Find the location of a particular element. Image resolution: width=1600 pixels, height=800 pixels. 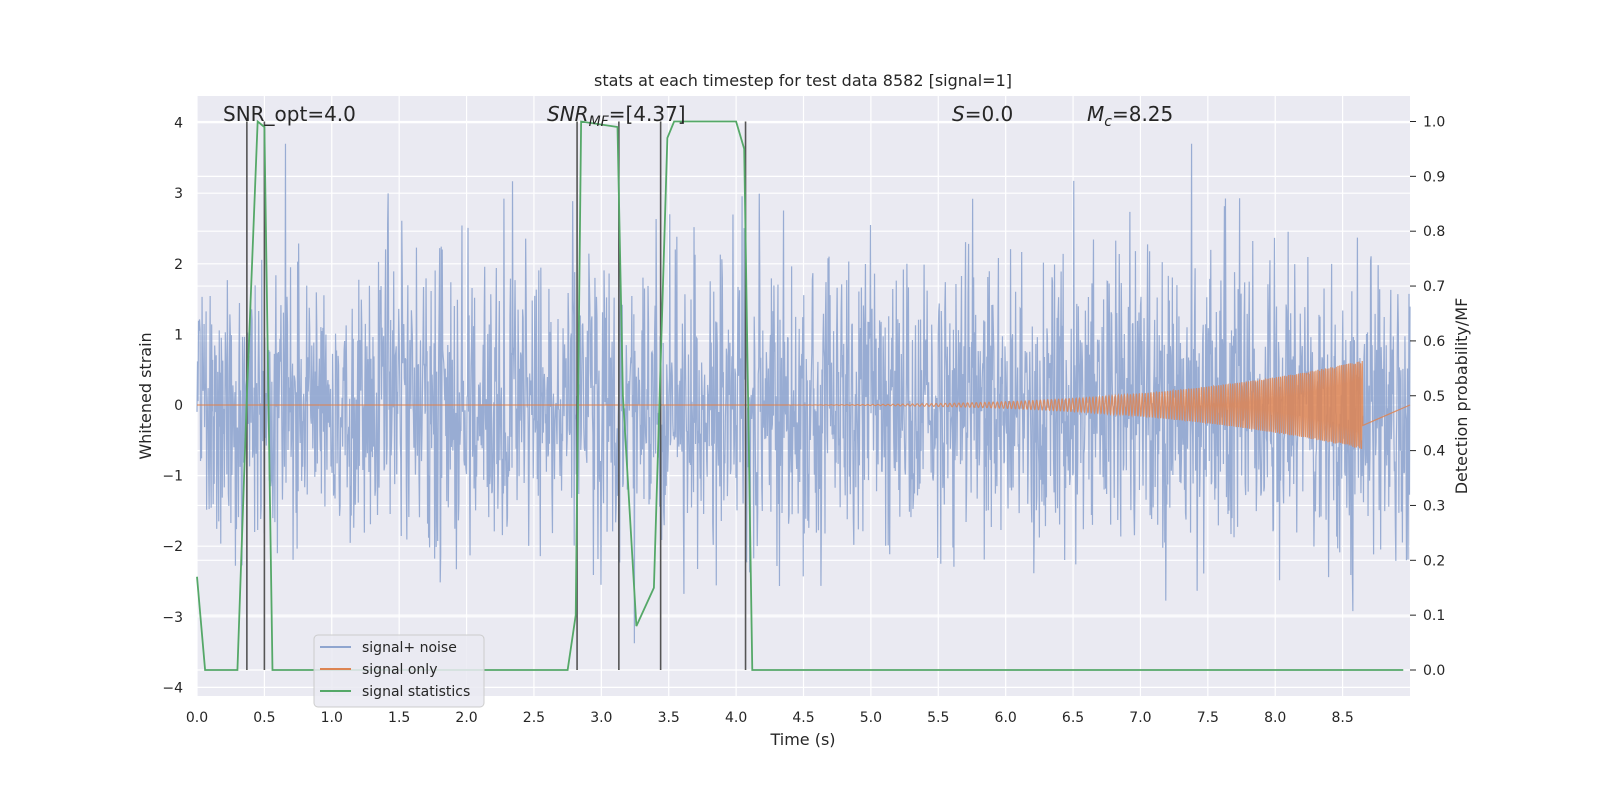

x-tick-label: 1.5 is located at coordinates (399, 718).